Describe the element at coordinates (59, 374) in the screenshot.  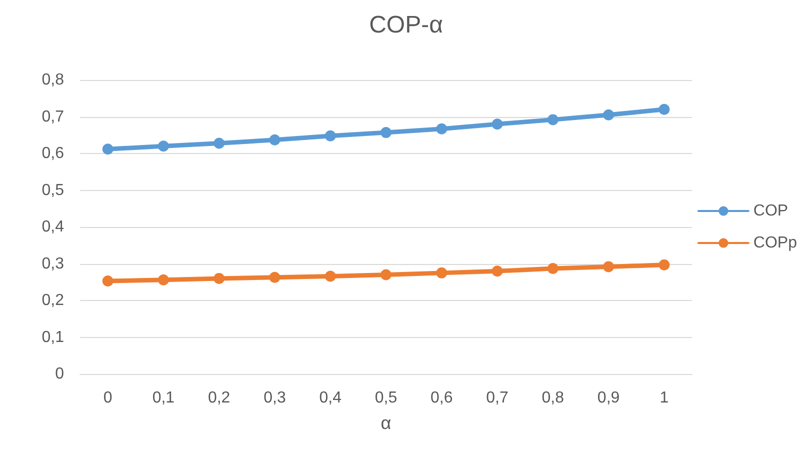
I see `y-tick-label: 0` at that location.